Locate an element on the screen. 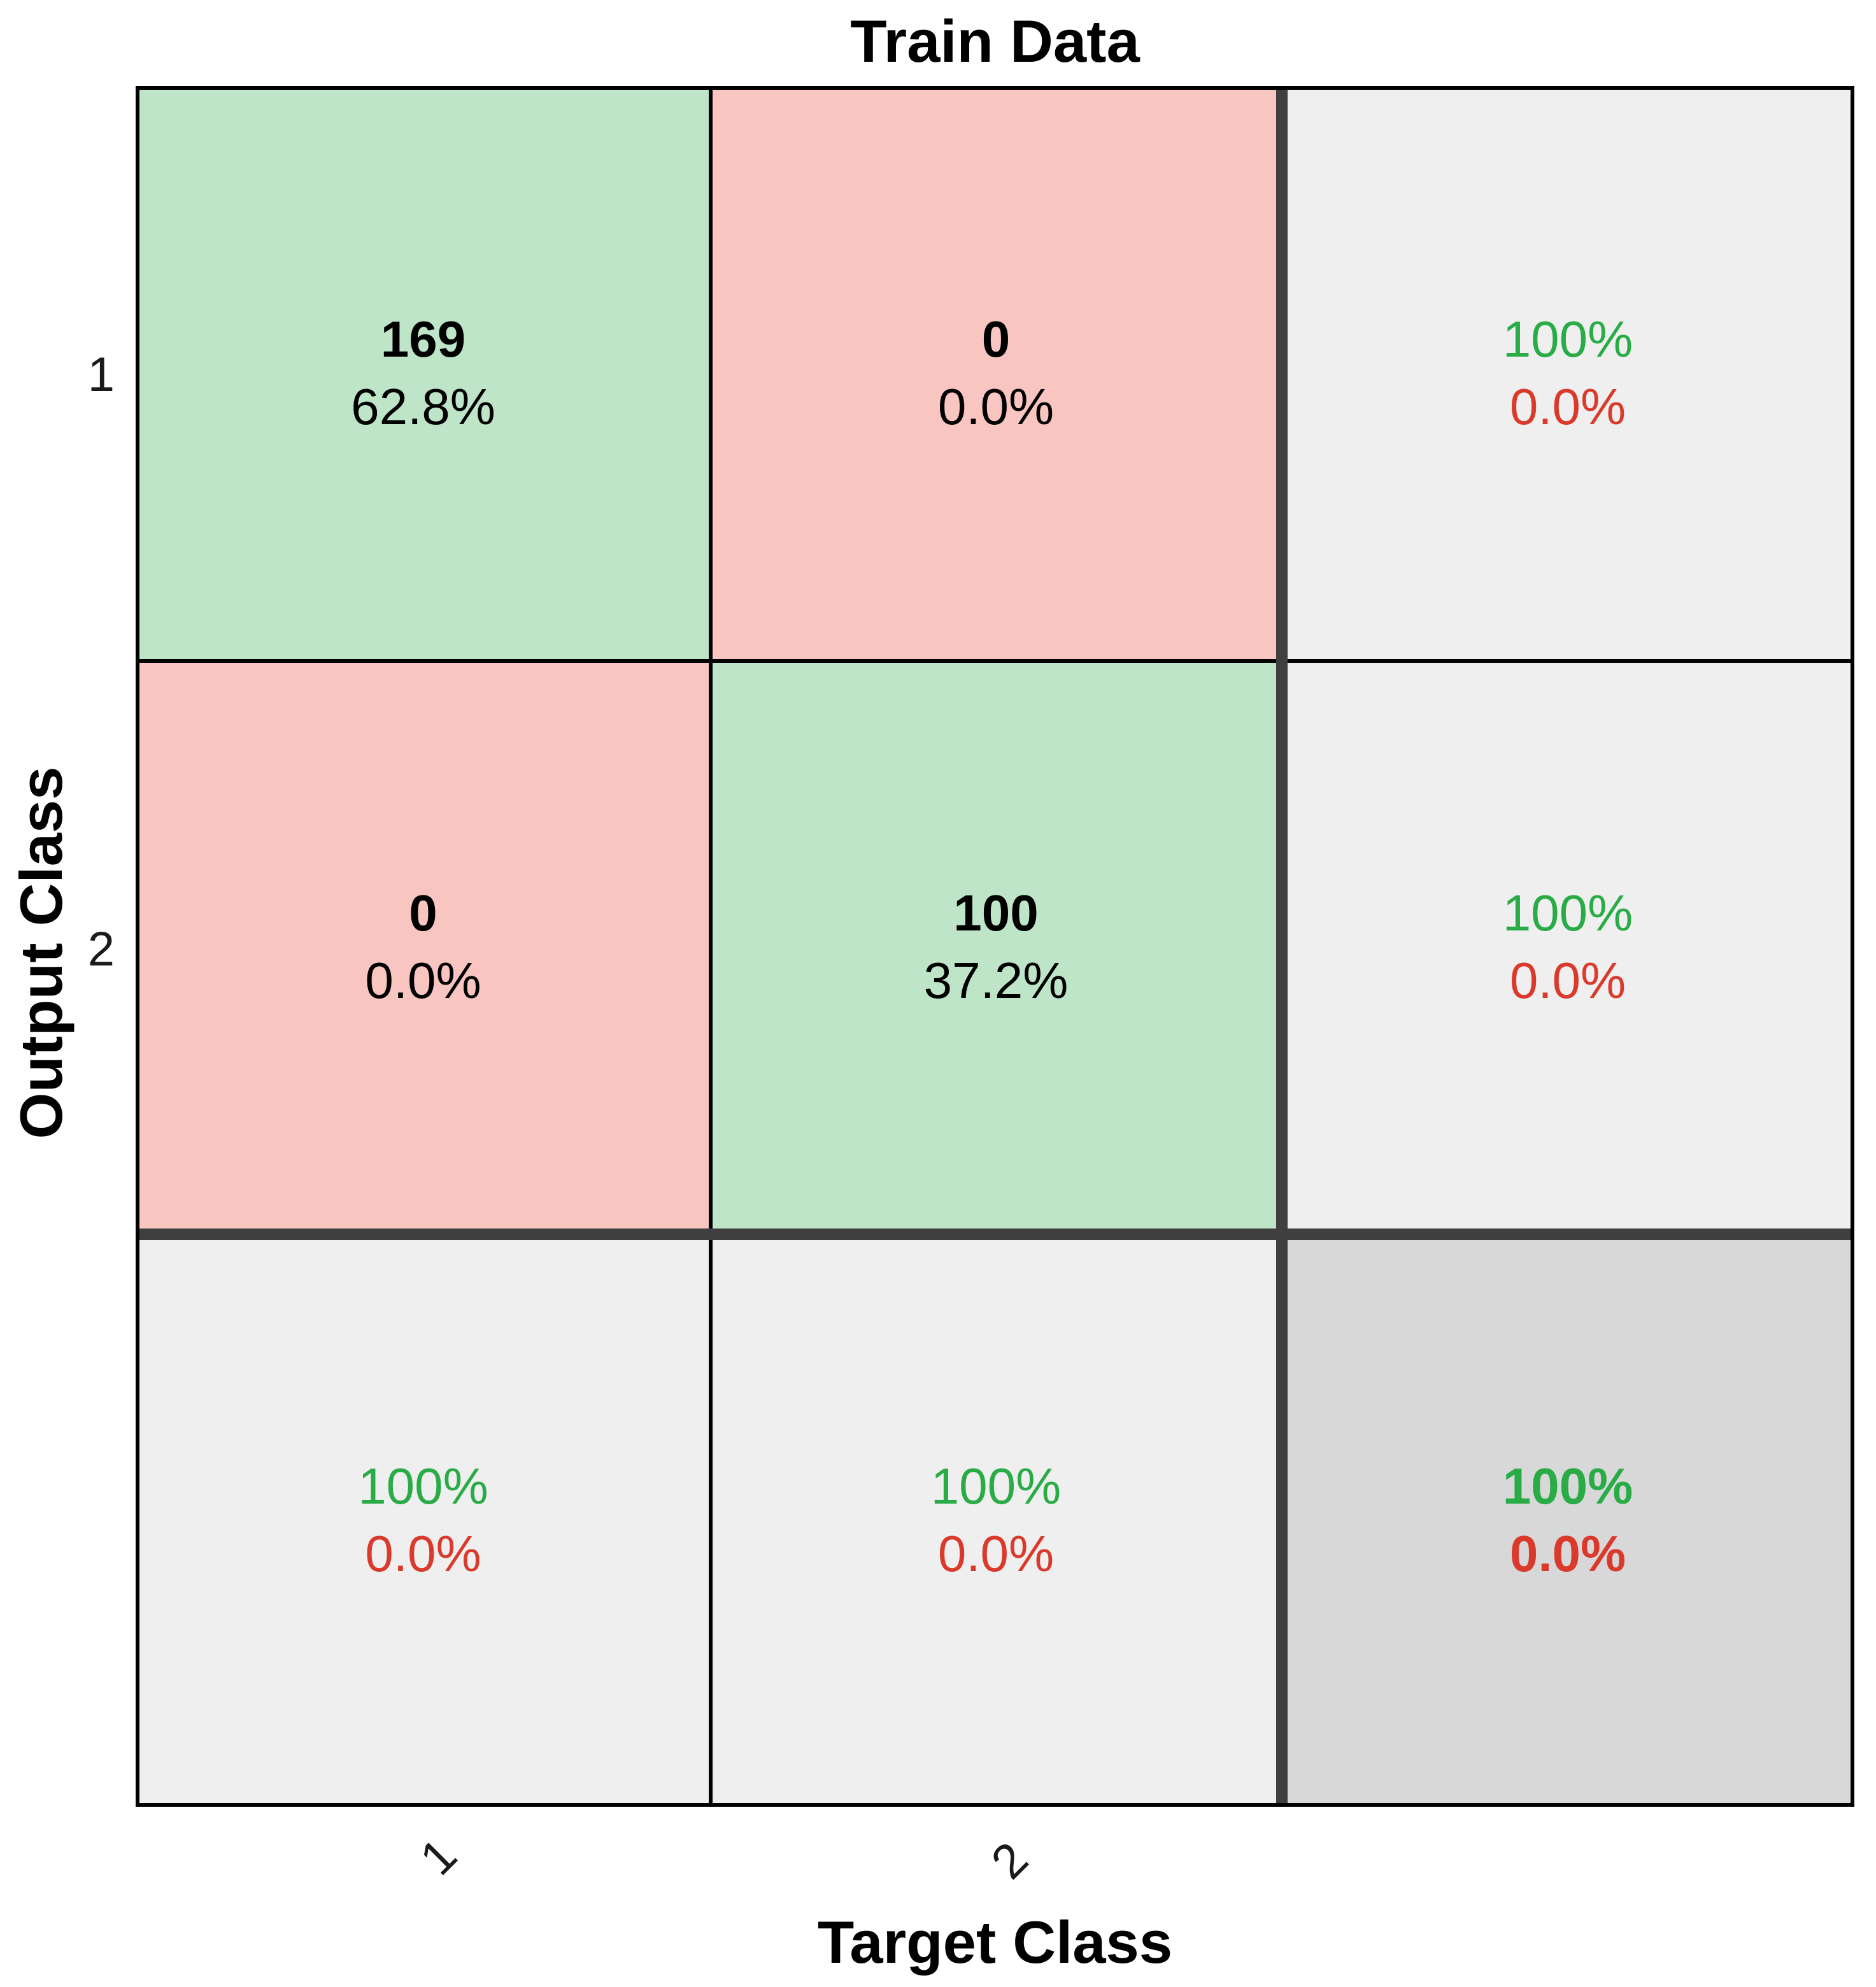 The image size is (1876, 1987). x-tick-1: 1 is located at coordinates (438, 1857).